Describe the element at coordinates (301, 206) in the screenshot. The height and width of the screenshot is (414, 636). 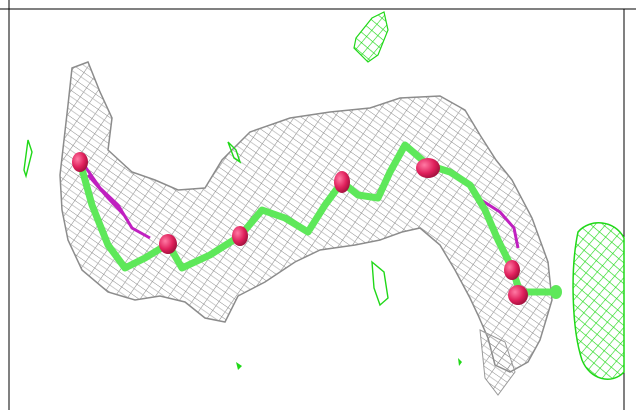
I see `alternate-conformation-bonds` at that location.